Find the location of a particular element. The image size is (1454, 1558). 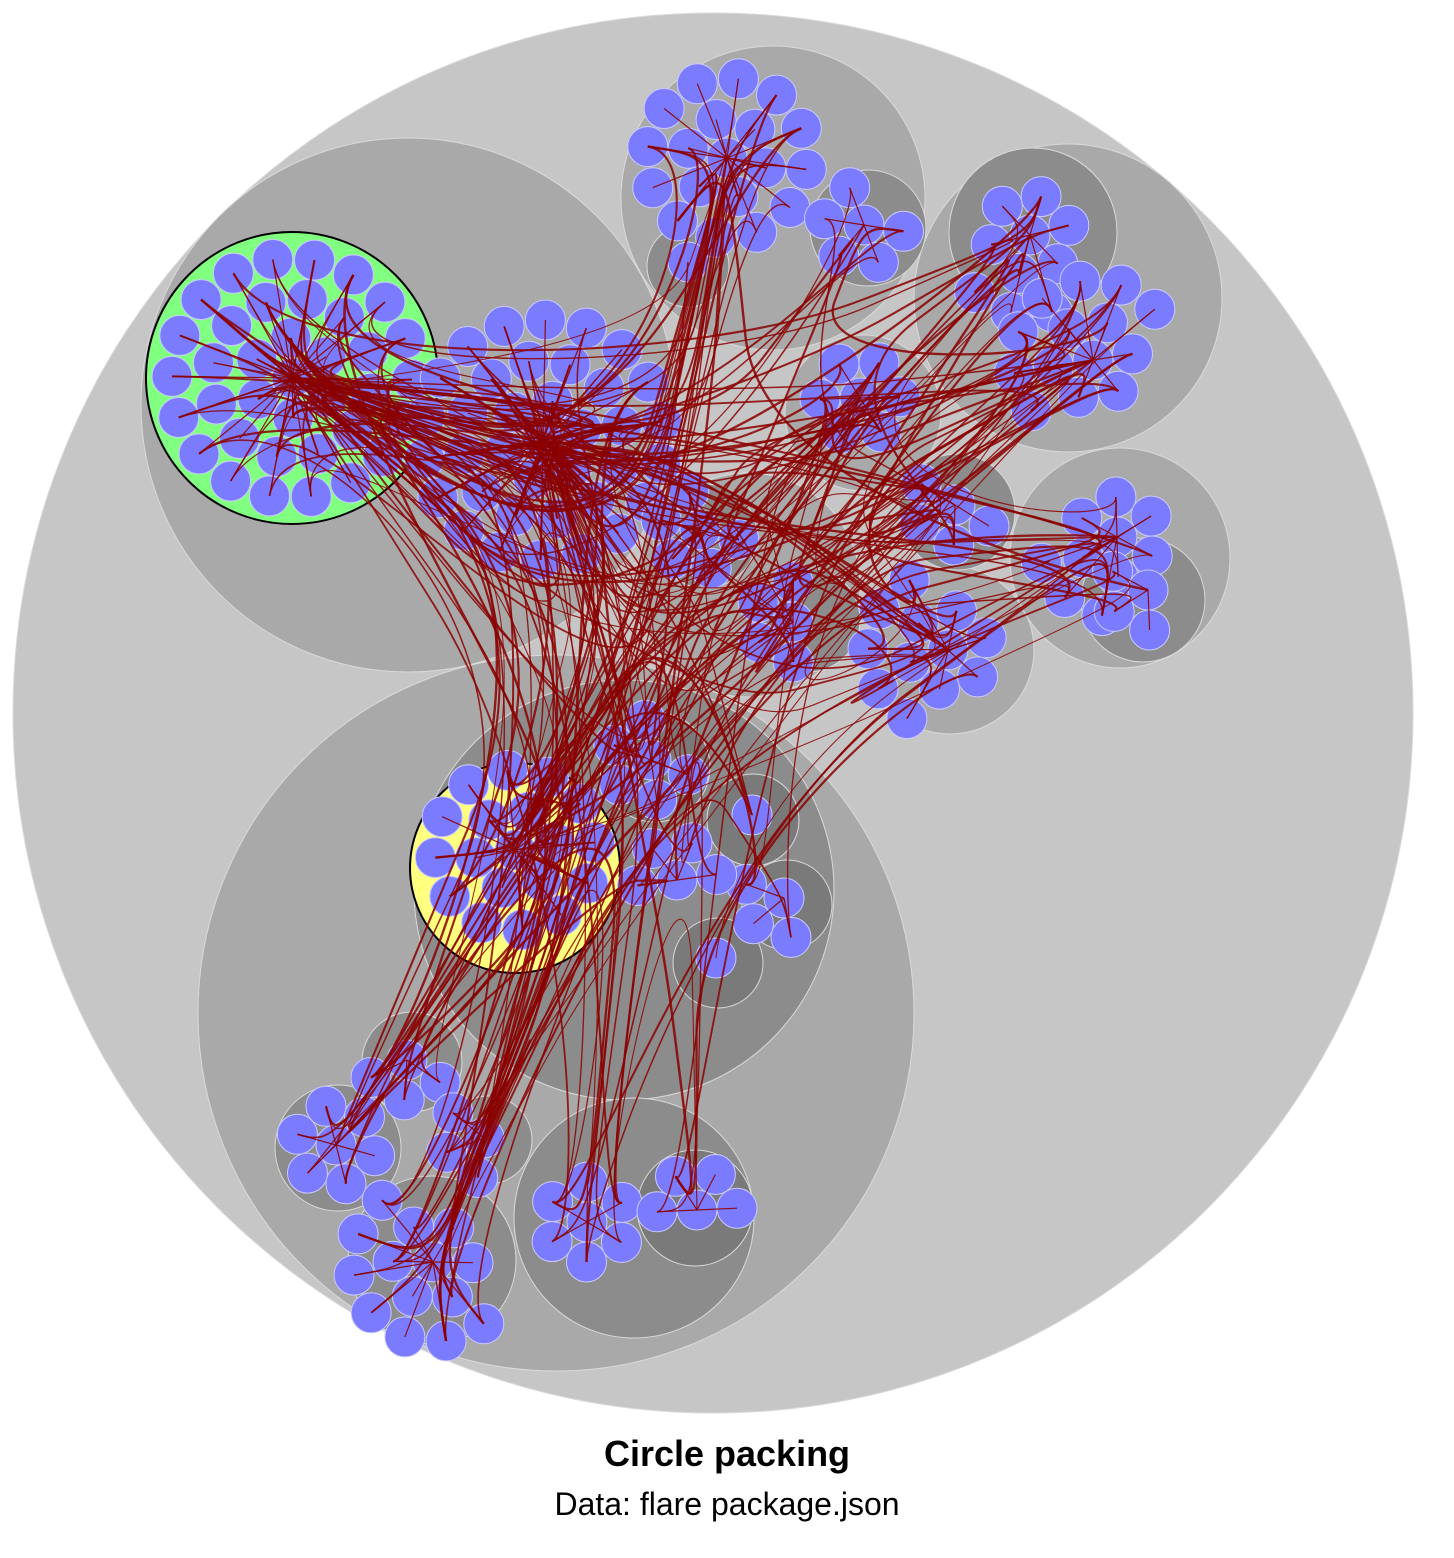

diagram-subtitle: Data: flare package.json is located at coordinates (727, 1504).